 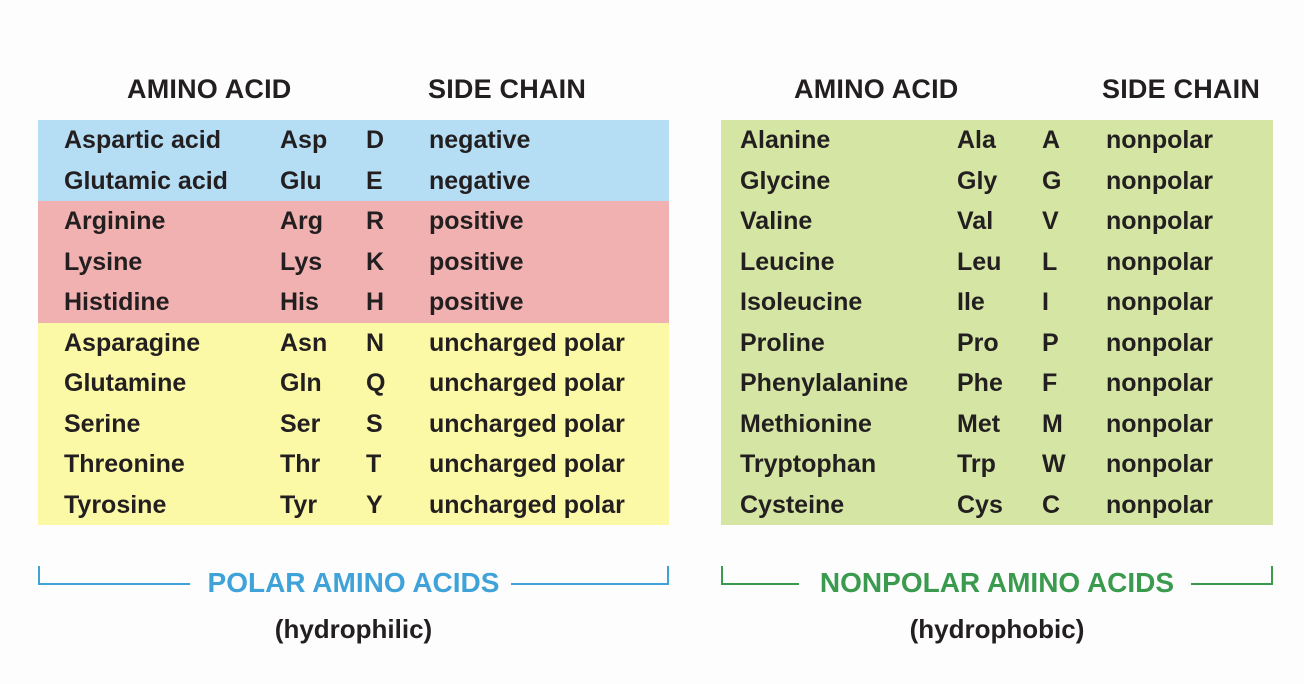 I want to click on nonpolar-bracket, so click(x=997, y=577).